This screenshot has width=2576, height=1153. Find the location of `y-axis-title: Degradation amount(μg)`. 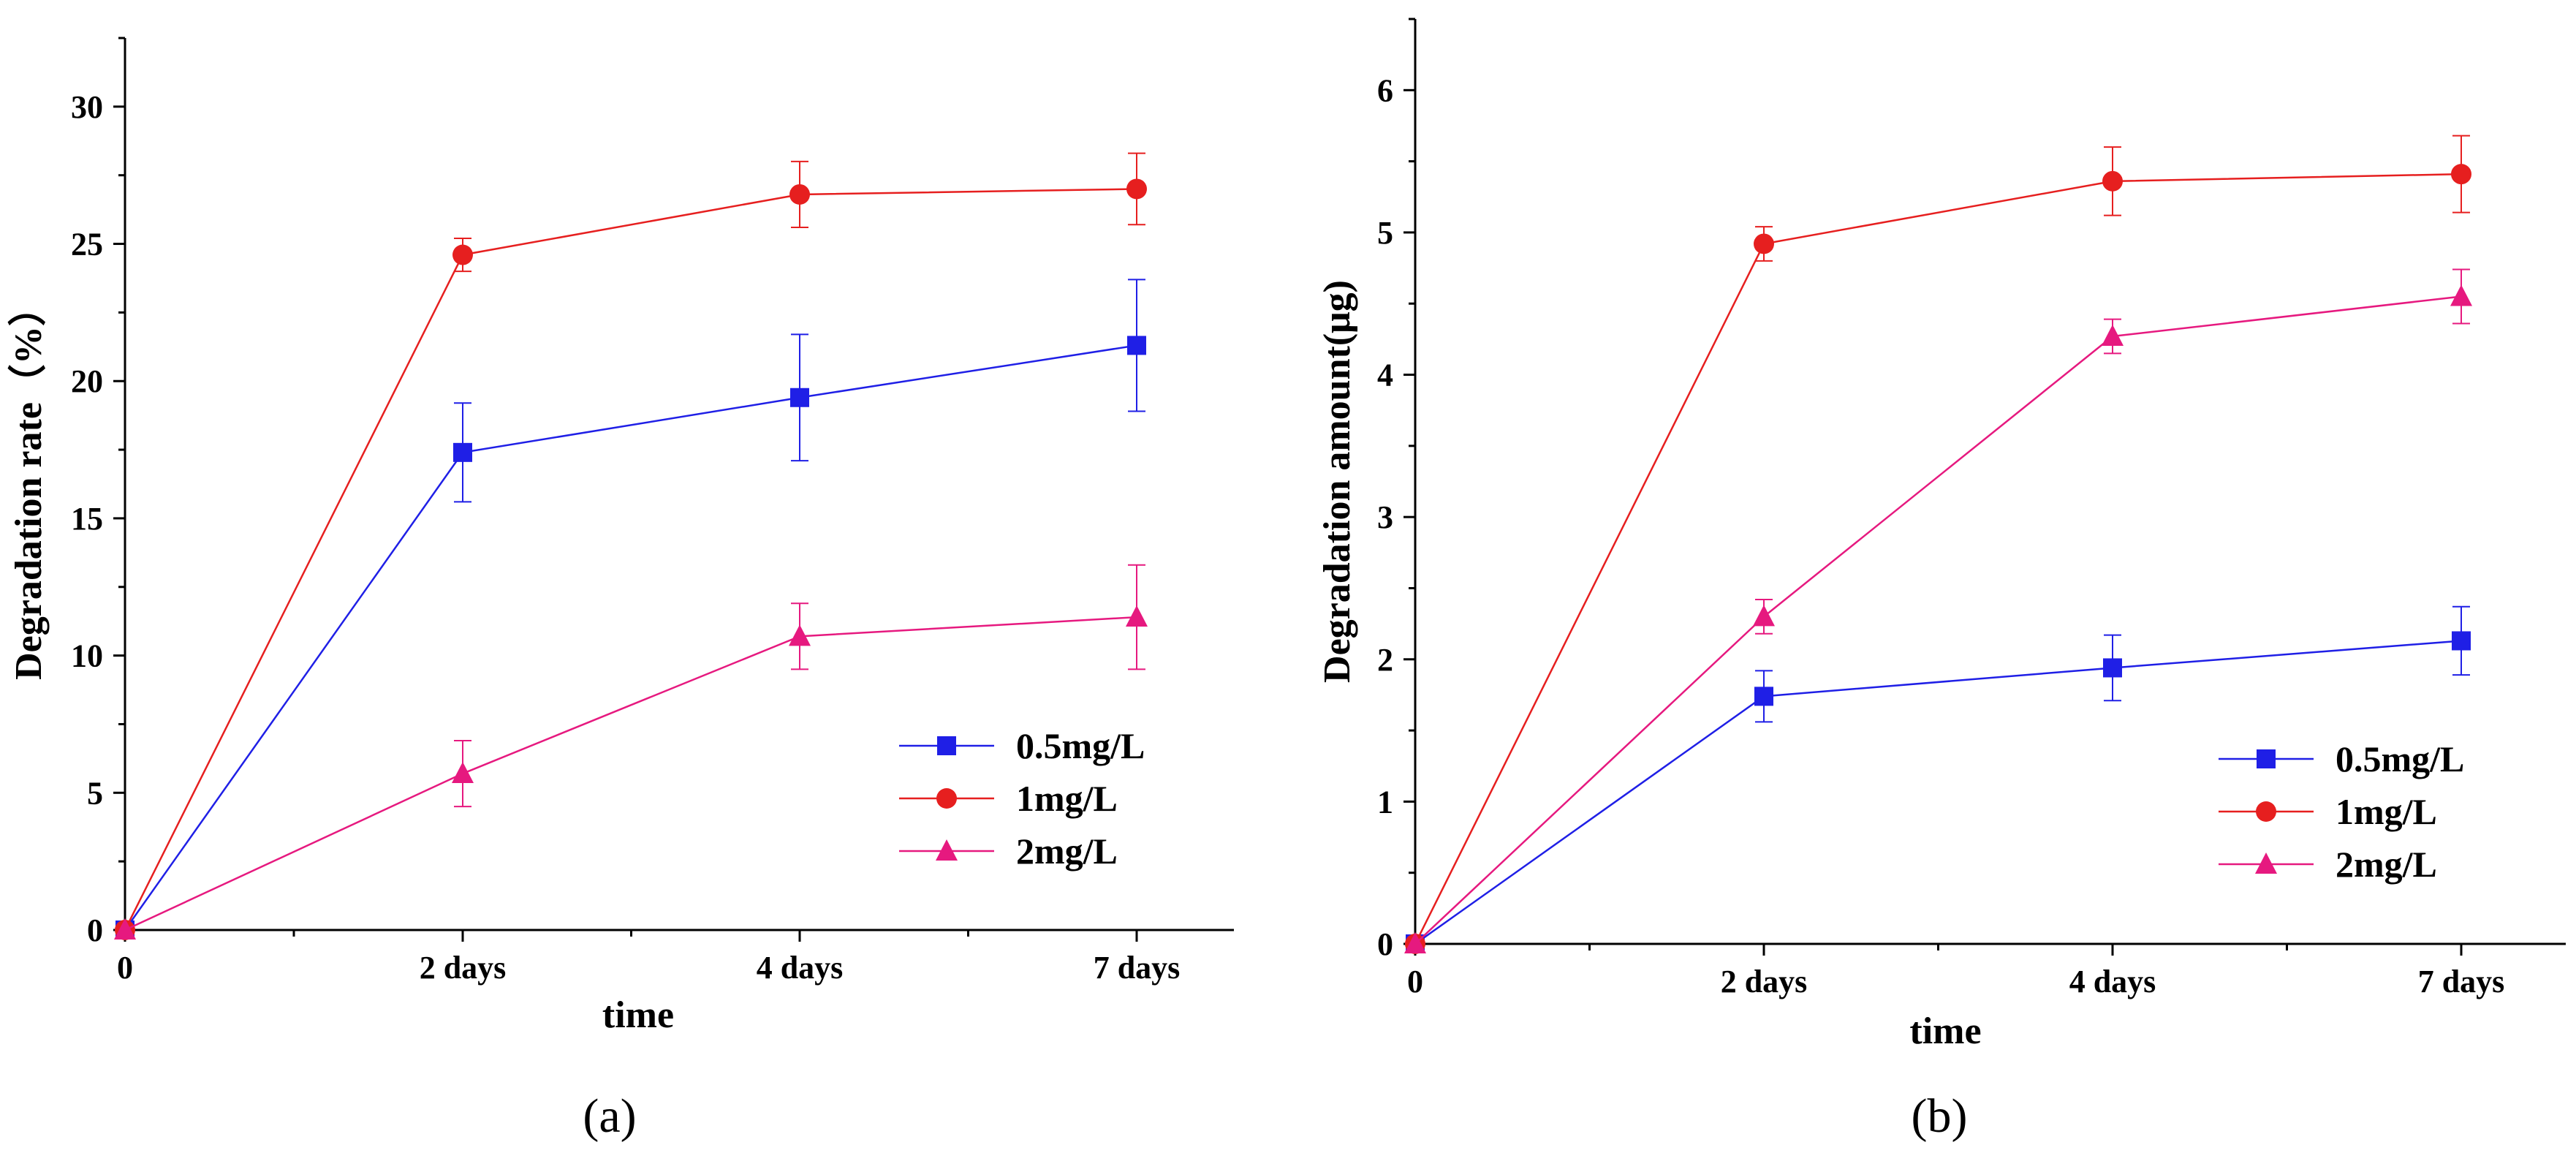

y-axis-title: Degradation amount(μg) is located at coordinates (1337, 481).